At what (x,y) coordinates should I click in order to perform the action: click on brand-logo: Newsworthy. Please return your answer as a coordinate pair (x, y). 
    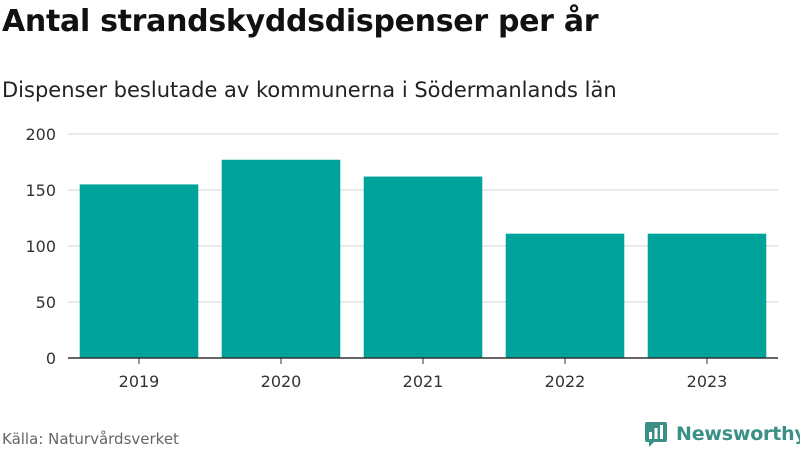
    Looking at the image, I should click on (722, 434).